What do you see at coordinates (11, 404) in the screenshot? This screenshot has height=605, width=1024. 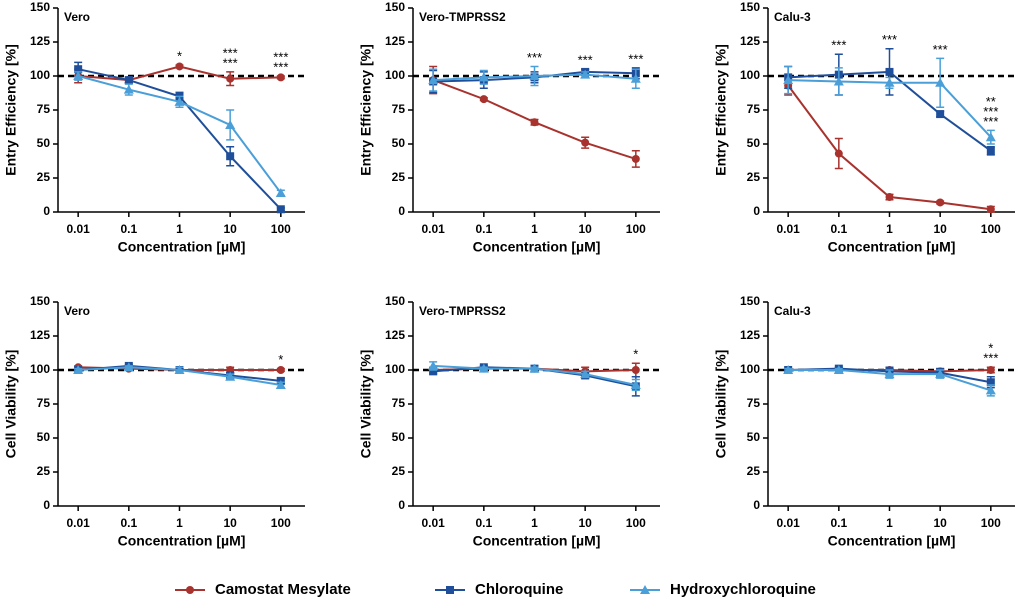 I see `y-axis-title: Cell Viability [%]` at bounding box center [11, 404].